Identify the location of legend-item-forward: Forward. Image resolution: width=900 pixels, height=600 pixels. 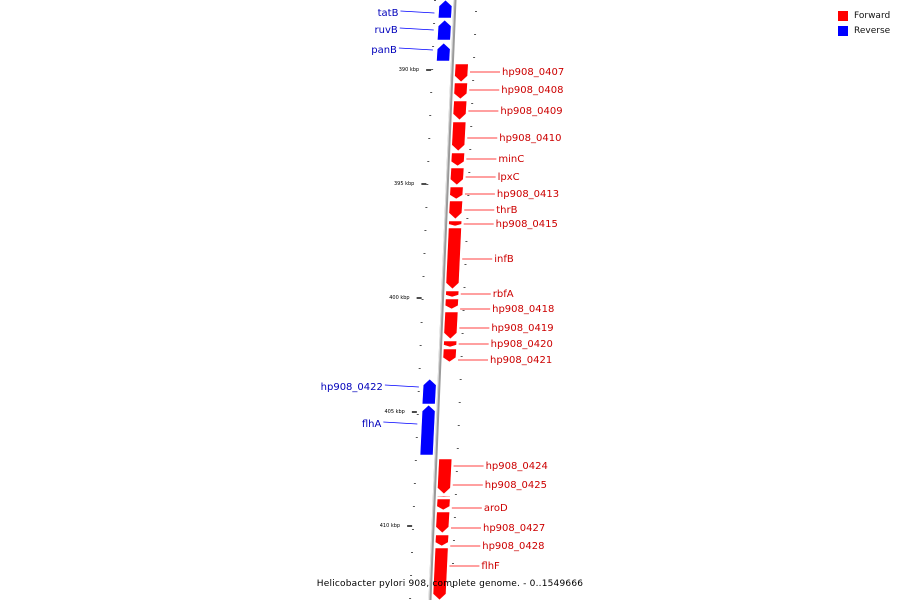
(864, 15).